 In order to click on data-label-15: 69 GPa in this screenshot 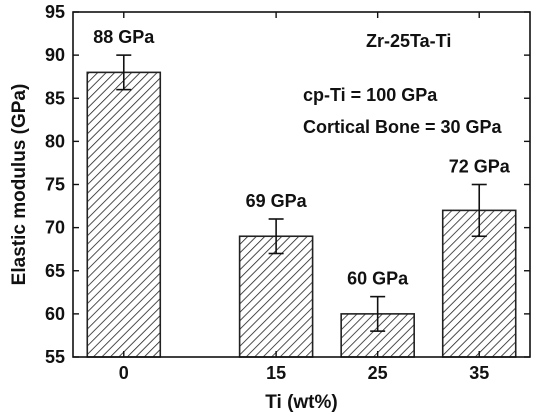, I will do `click(277, 201)`.